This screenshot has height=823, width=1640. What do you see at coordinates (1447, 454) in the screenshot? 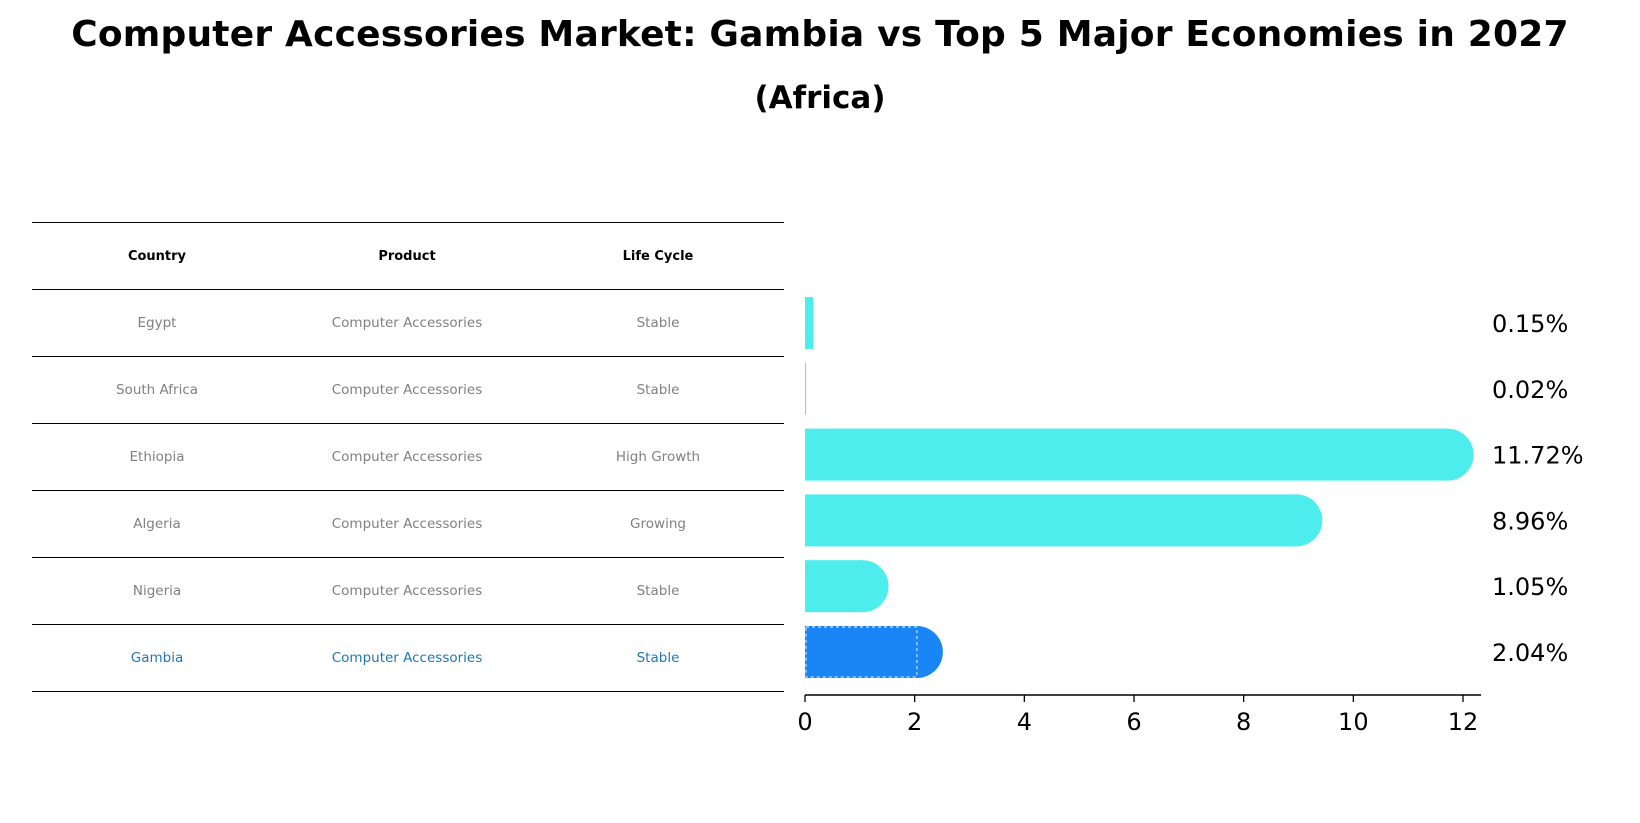
I see `bar-cap-ethiopia` at bounding box center [1447, 454].